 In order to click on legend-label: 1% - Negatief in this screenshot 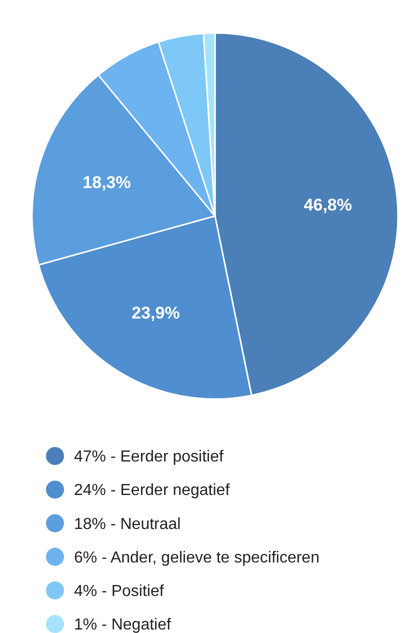, I will do `click(123, 624)`.